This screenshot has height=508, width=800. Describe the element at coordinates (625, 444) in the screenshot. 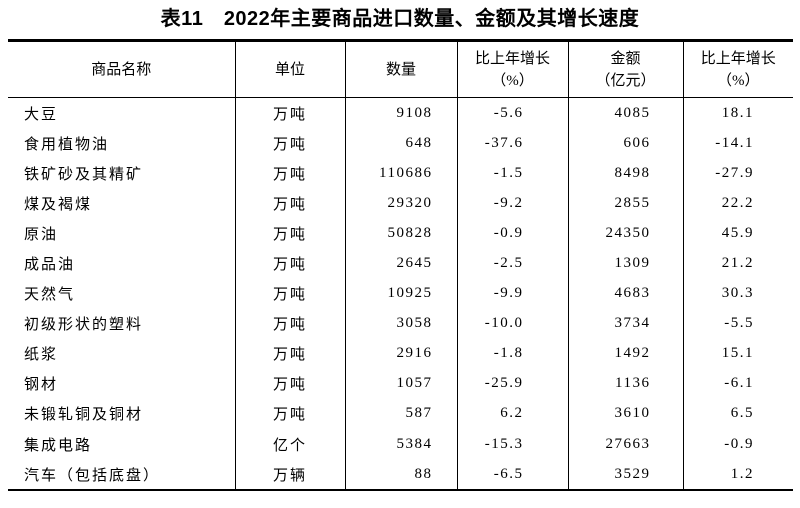

I see `cell-value: 27663` at that location.